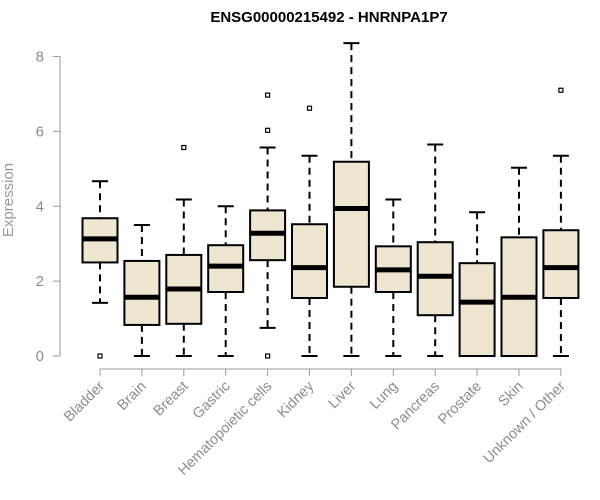 This screenshot has height=500, width=600. Describe the element at coordinates (40, 206) in the screenshot. I see `y-tick-label-4: 4` at that location.